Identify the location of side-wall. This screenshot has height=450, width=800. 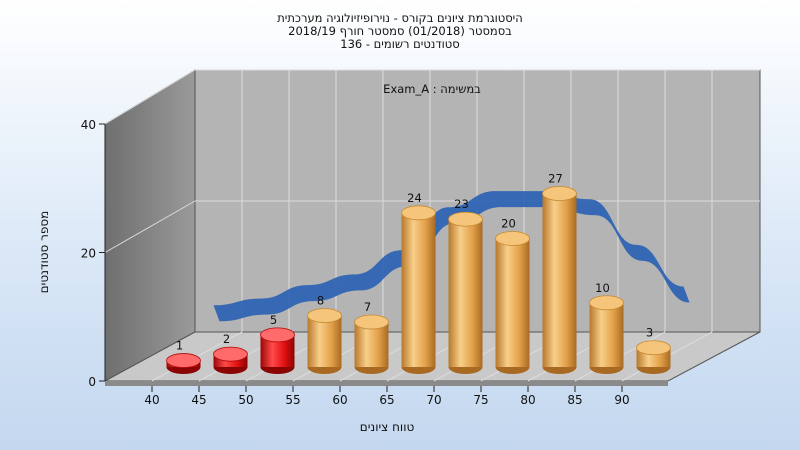
(150, 225).